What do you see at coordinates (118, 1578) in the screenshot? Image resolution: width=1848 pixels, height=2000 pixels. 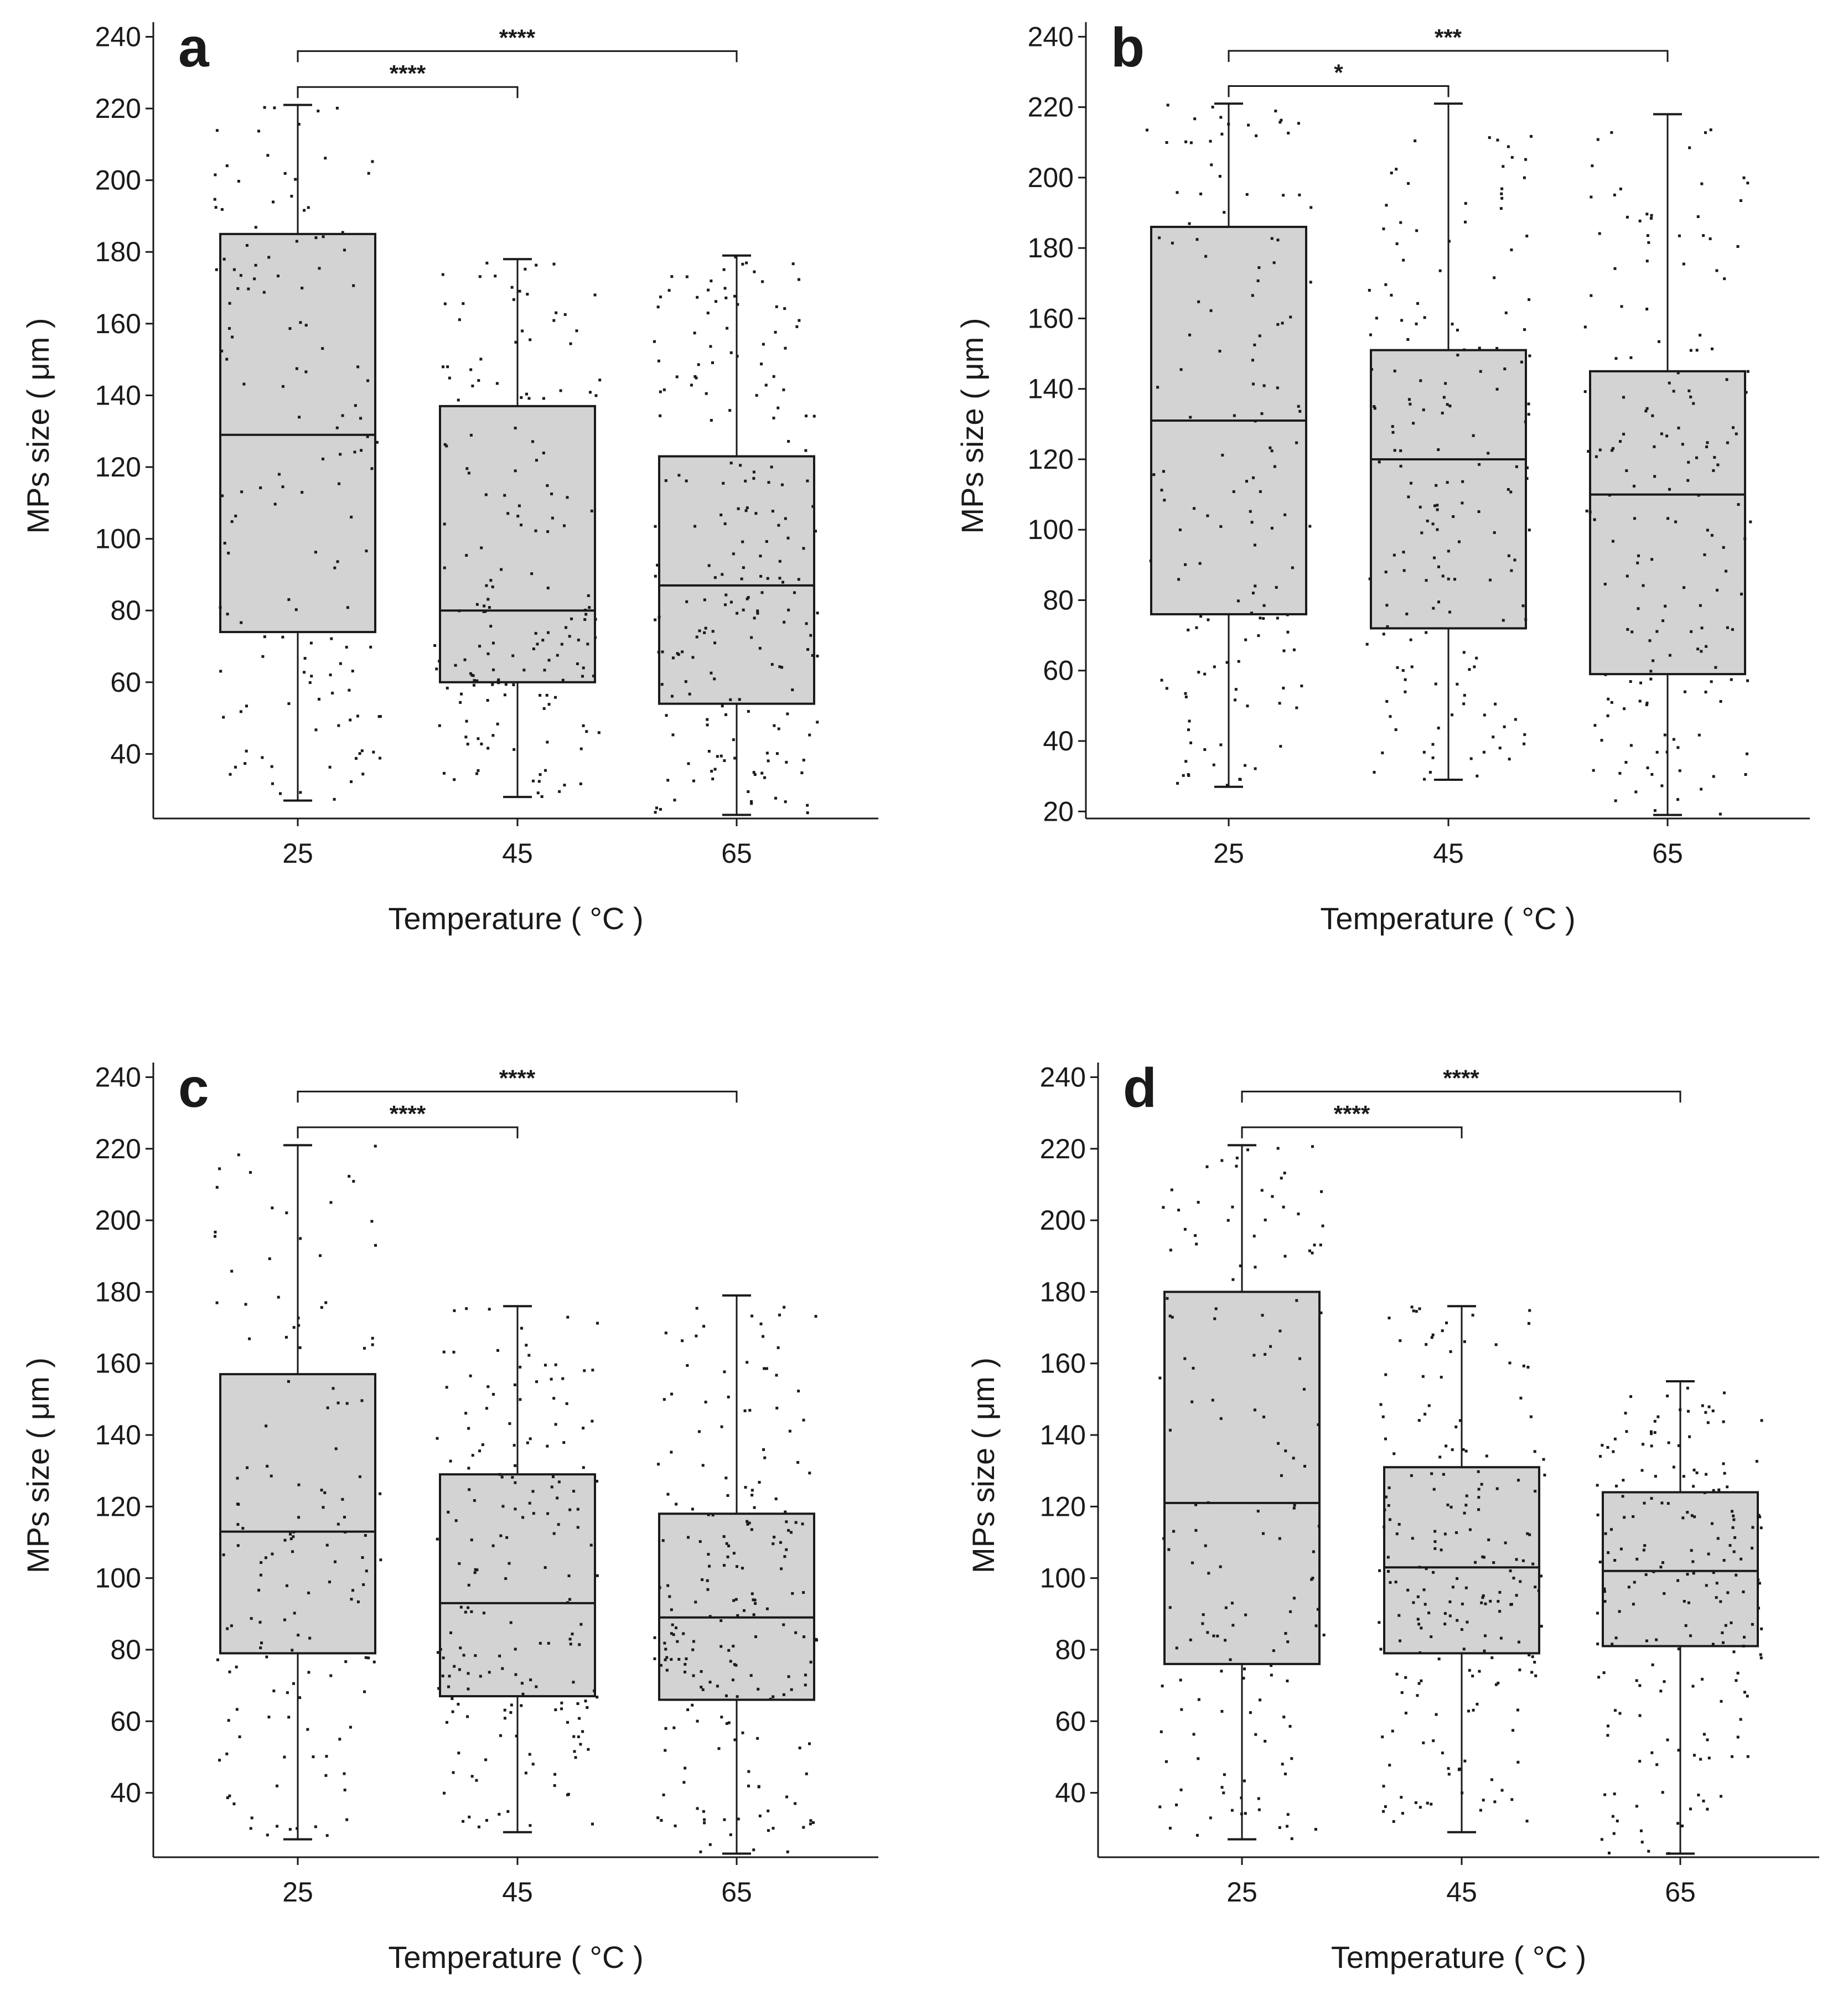 I see `y-tick-label: 100` at bounding box center [118, 1578].